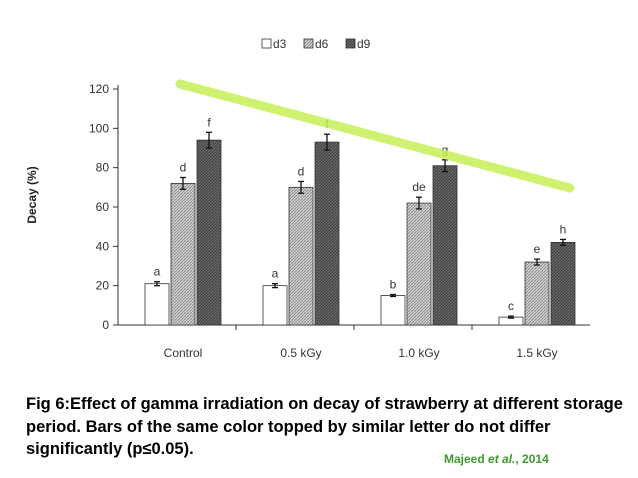  Describe the element at coordinates (105, 325) in the screenshot. I see `y-tick-label: 0` at that location.